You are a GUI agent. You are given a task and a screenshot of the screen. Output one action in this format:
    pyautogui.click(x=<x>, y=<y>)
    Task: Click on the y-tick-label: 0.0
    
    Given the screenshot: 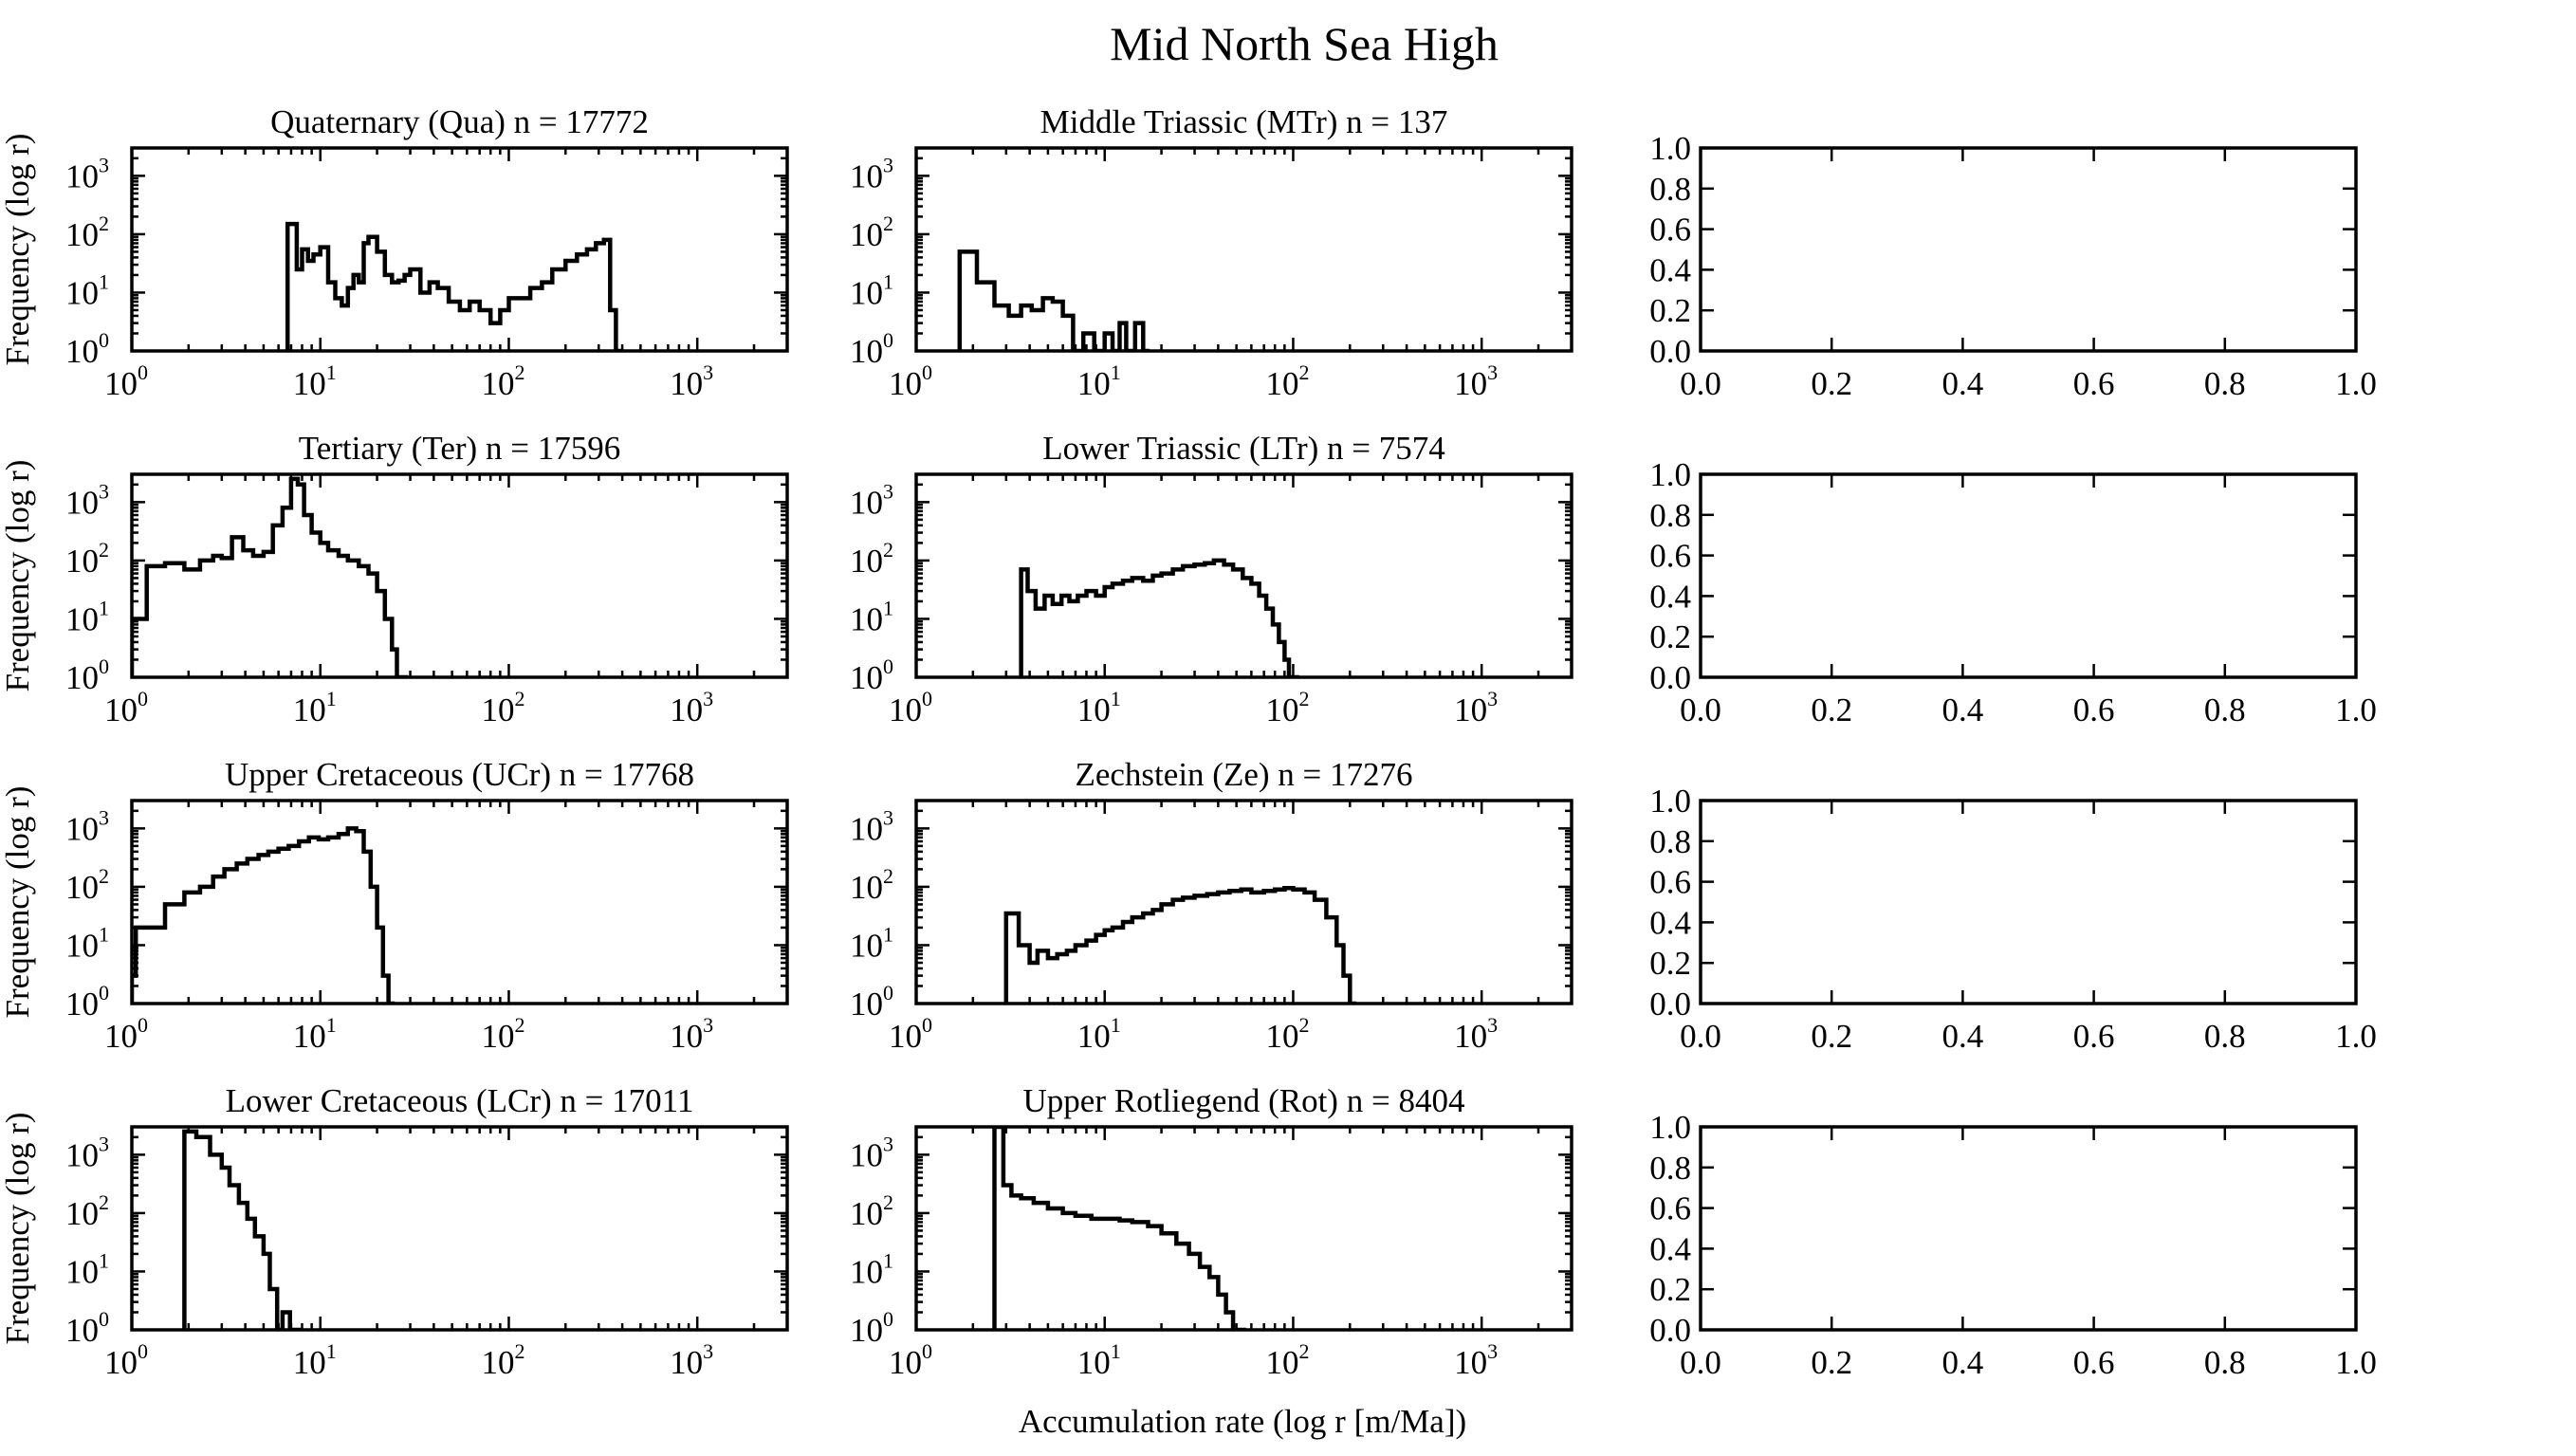 What is the action you would take?
    pyautogui.click(x=1670, y=352)
    